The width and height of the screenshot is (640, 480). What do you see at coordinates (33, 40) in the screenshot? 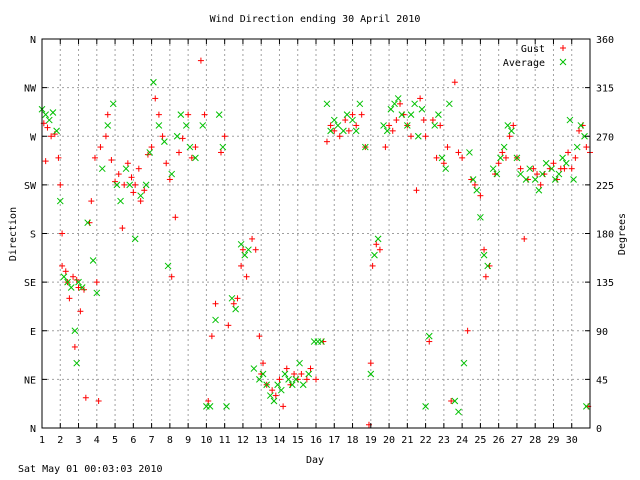
I see `y-tick-label-left: N` at bounding box center [33, 40].